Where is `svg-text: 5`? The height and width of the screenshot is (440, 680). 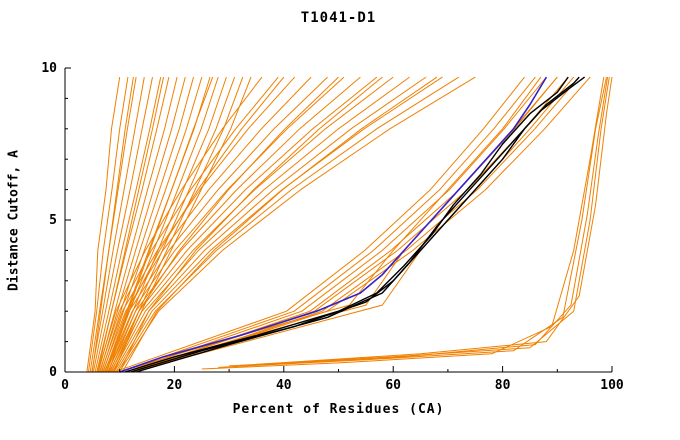 svg-text: 5 is located at coordinates (53, 220).